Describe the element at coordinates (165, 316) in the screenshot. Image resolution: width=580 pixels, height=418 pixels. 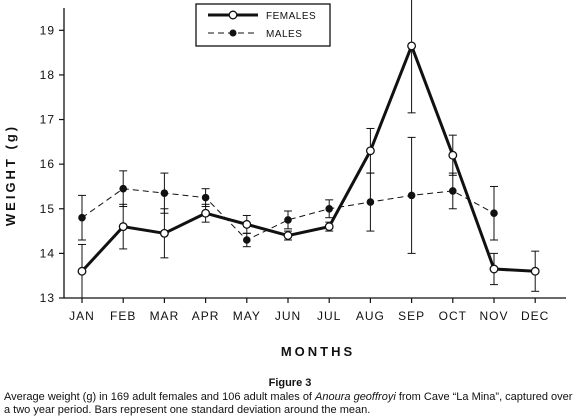
I see `x-tick-label: MAR` at that location.